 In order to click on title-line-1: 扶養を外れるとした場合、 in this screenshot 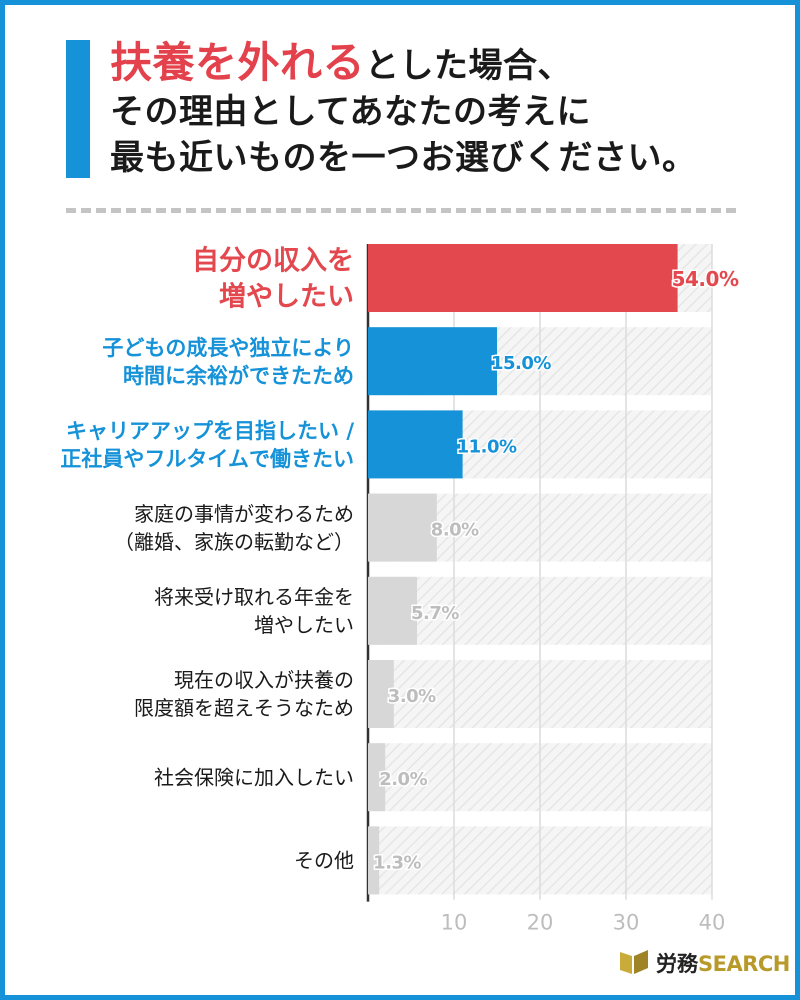, I will do `click(440, 64)`.